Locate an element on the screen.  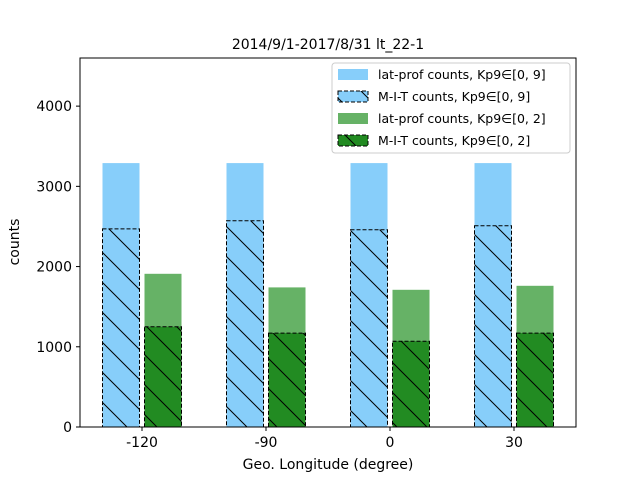
legend-label: M-I-T counts, Kp9∈[0, 9] is located at coordinates (454, 96).